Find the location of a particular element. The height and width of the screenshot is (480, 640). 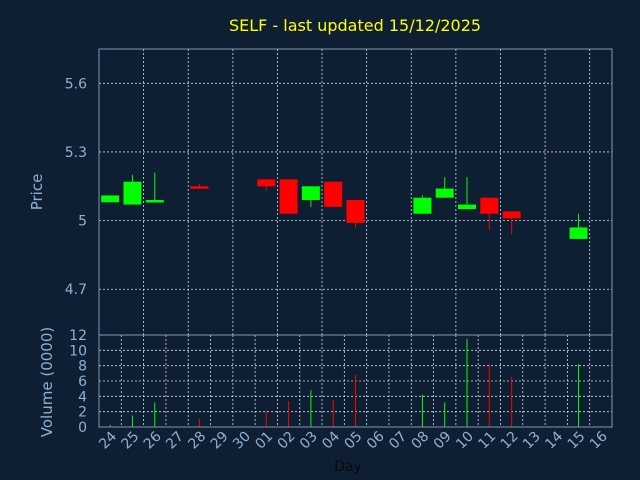

x-tick-label: 29 is located at coordinates (220, 441).